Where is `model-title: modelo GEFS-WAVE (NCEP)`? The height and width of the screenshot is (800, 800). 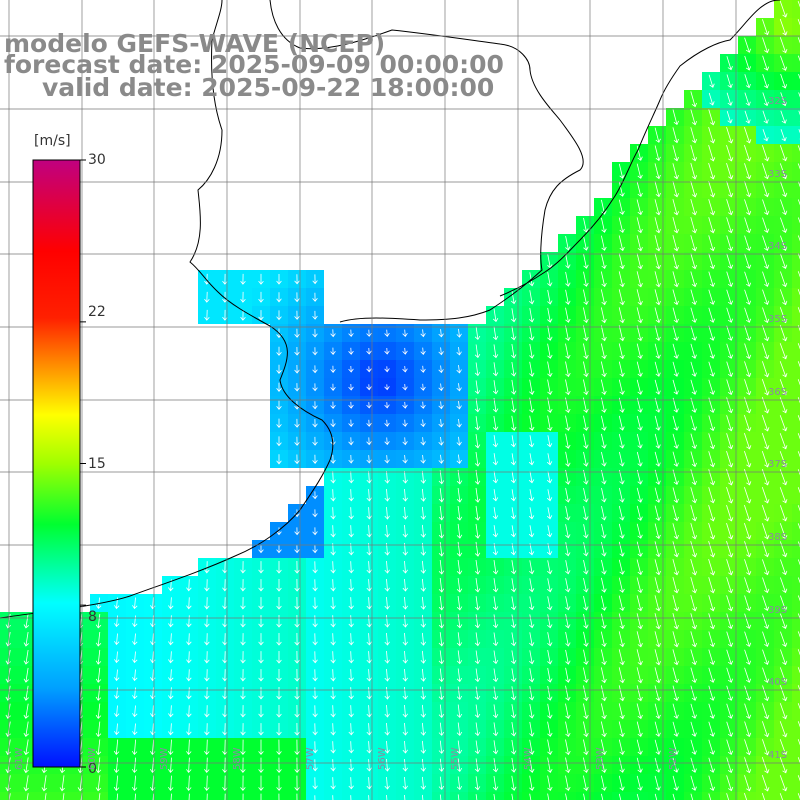 model-title: modelo GEFS-WAVE (NCEP) is located at coordinates (195, 43).